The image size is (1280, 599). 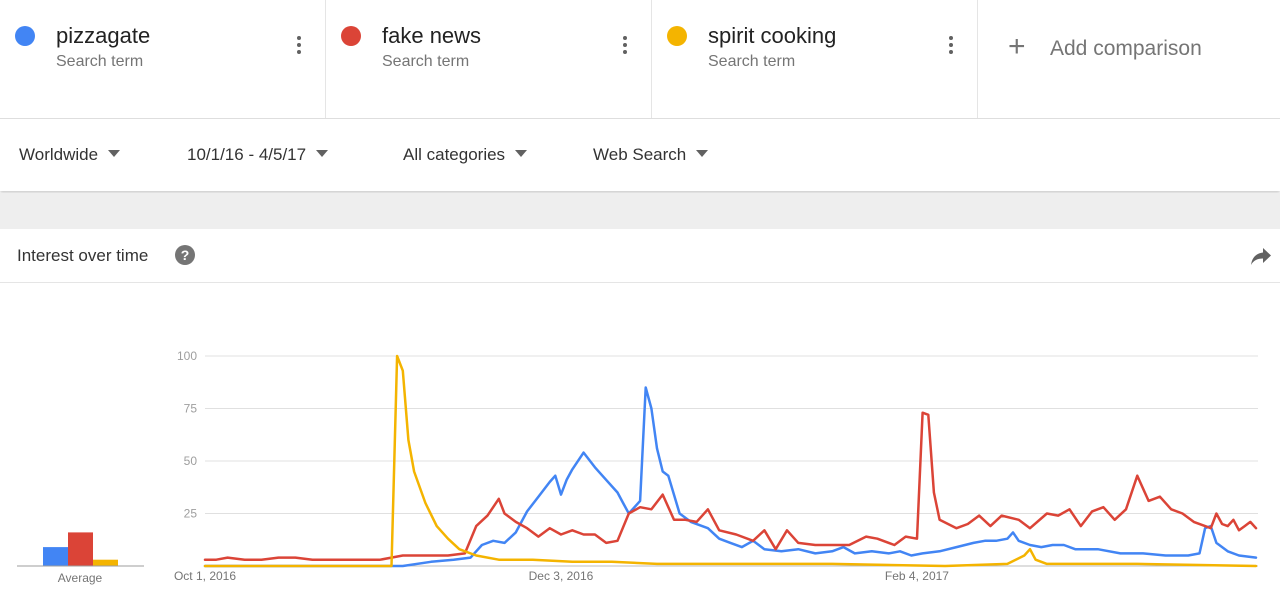 I want to click on y-tick-label: 100, so click(x=187, y=356).